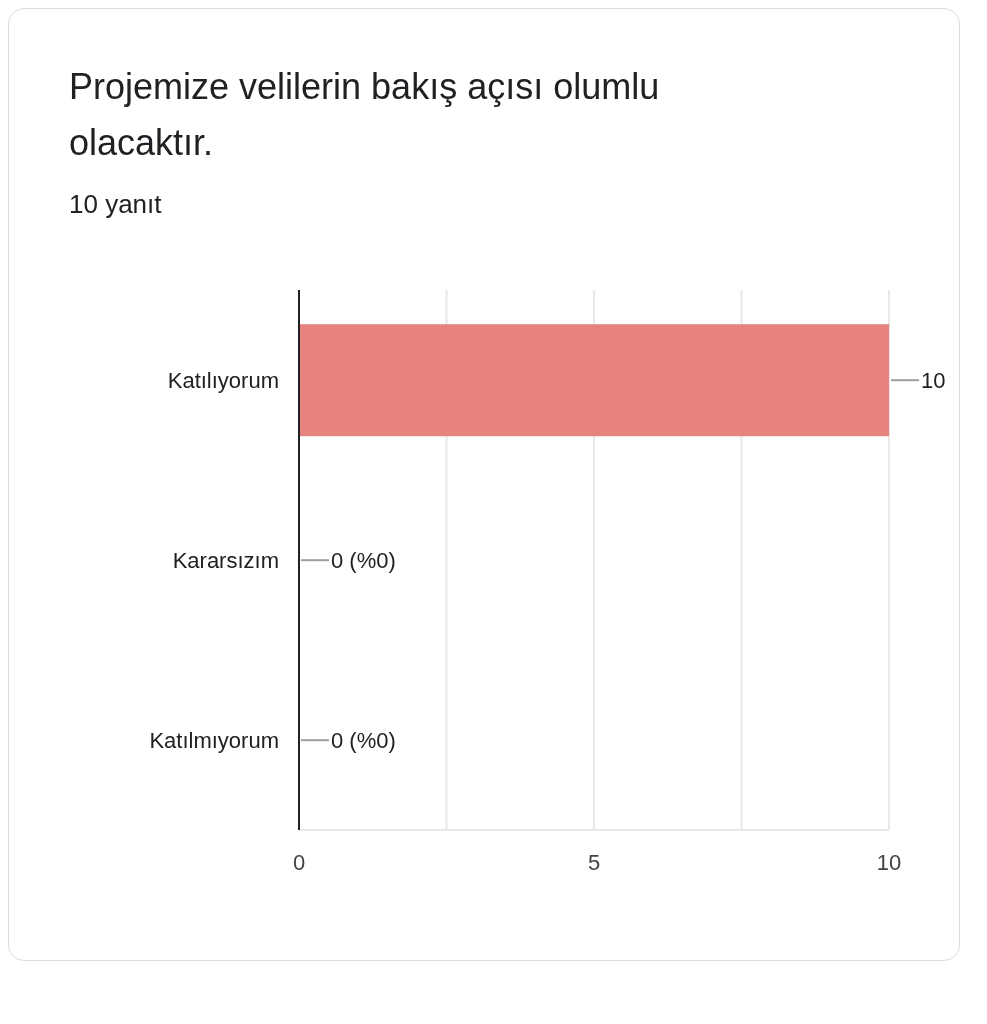 This screenshot has width=987, height=1024. I want to click on chart-title: Projemize velilerin bakış açısı olumlu olacaktır., so click(364, 115).